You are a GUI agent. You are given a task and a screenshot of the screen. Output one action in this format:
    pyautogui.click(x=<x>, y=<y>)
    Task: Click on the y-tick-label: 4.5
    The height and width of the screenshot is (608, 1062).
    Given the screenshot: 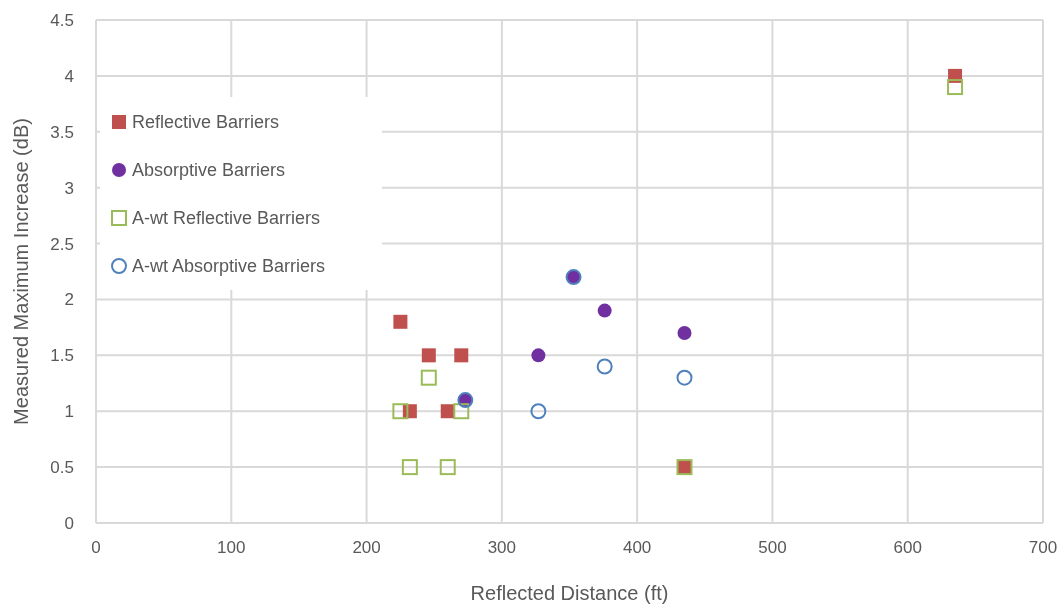 What is the action you would take?
    pyautogui.click(x=62, y=20)
    